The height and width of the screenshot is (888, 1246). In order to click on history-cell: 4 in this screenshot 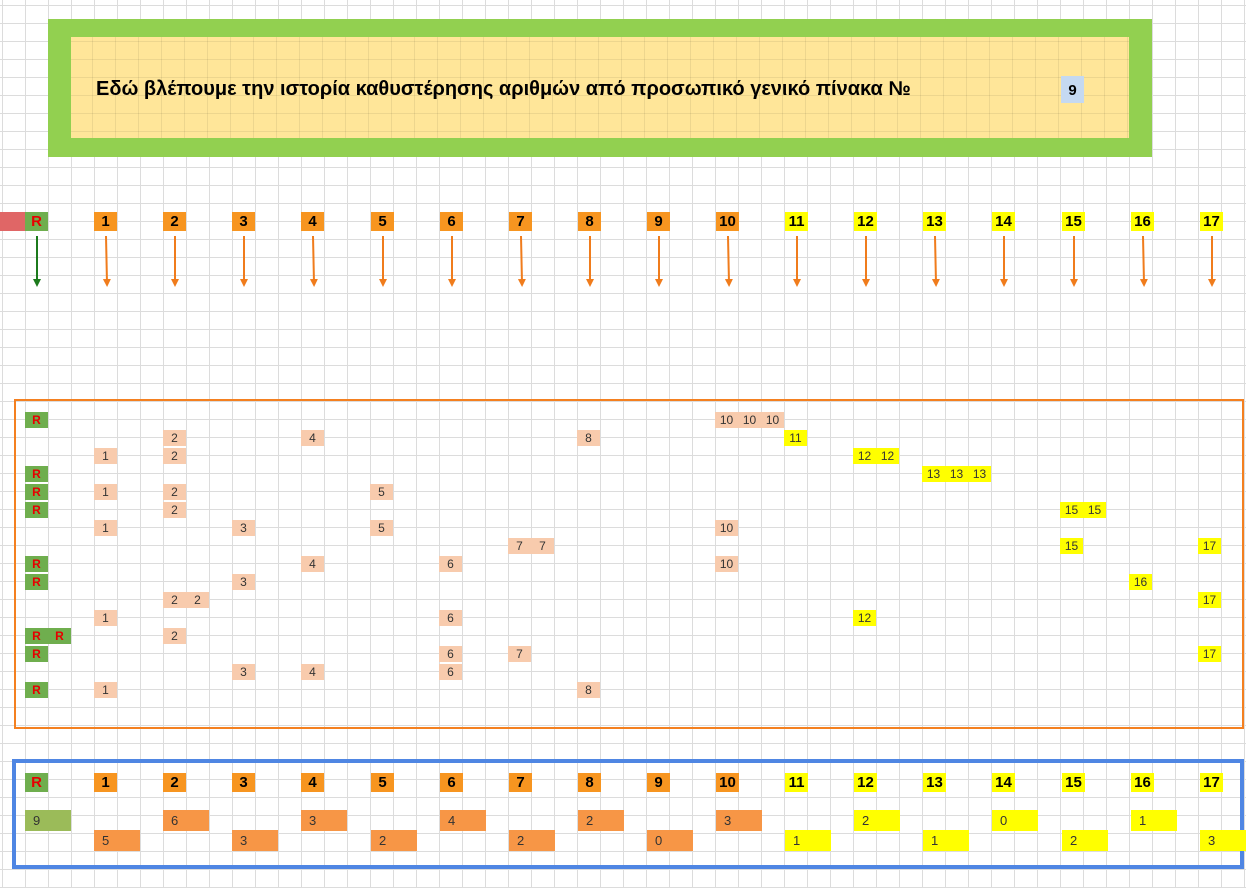, I will do `click(312, 672)`.